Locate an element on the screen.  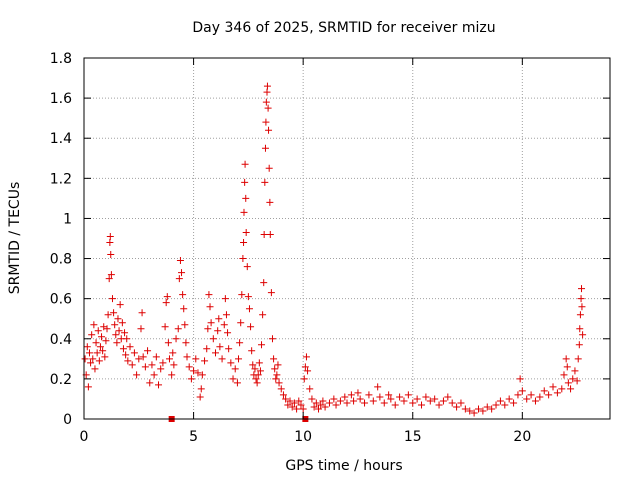
y-tick-label: 0 is located at coordinates (67, 420).